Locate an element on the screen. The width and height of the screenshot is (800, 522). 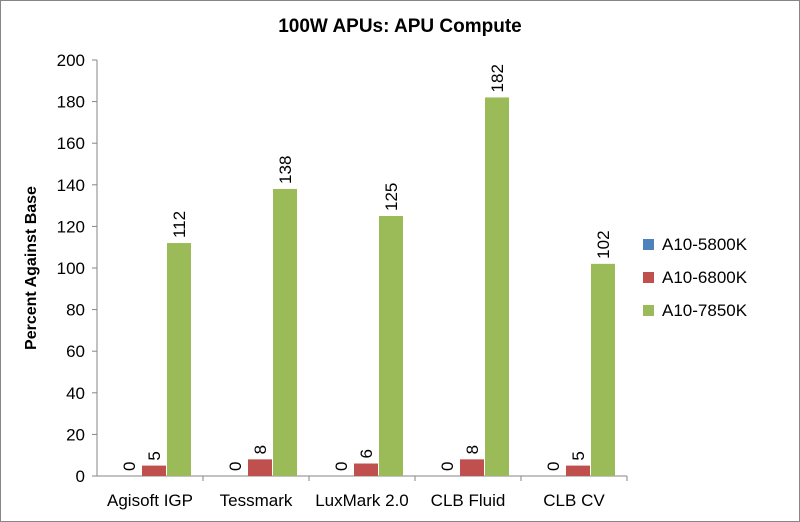
data-label: 125 is located at coordinates (391, 197).